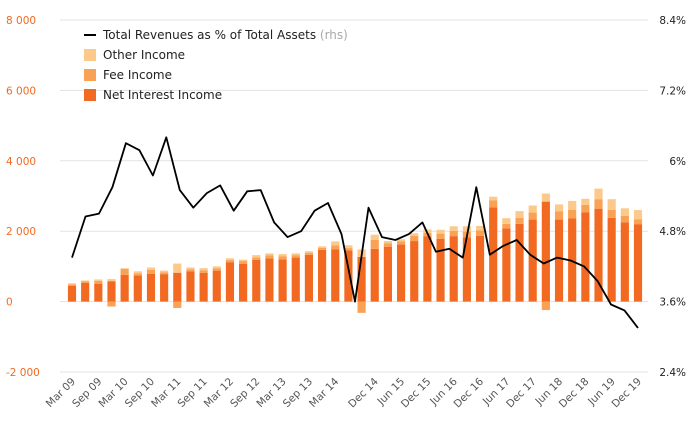 The height and width of the screenshot is (433, 700). I want to click on x-tick-label: Dec 14, so click(363, 392).